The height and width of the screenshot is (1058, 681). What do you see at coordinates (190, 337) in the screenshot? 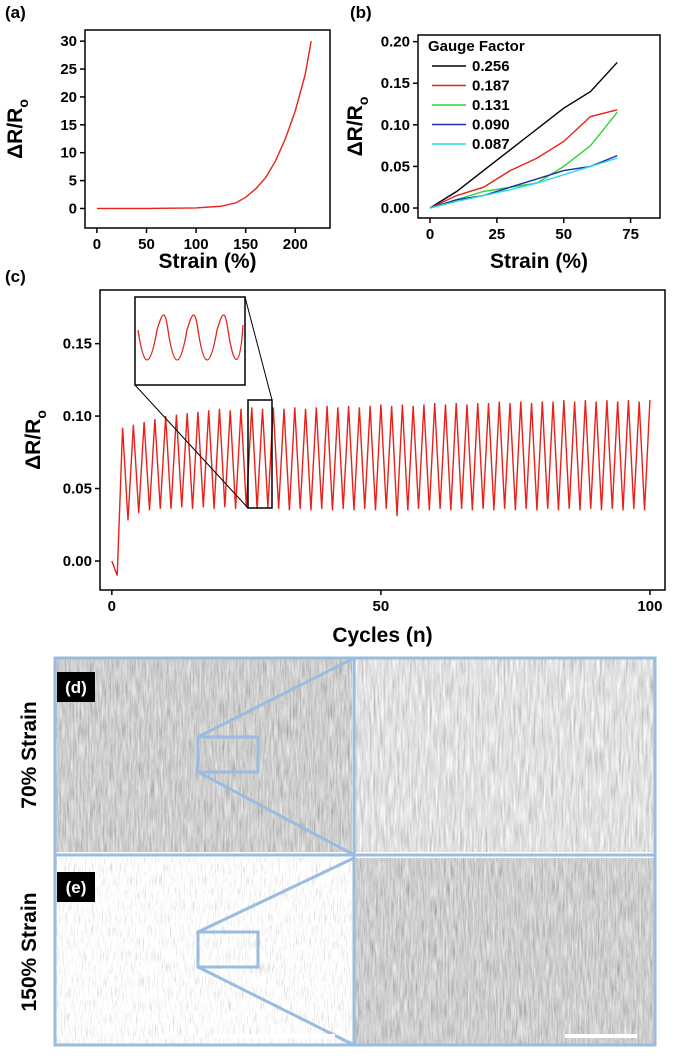
I see `inset-wave` at bounding box center [190, 337].